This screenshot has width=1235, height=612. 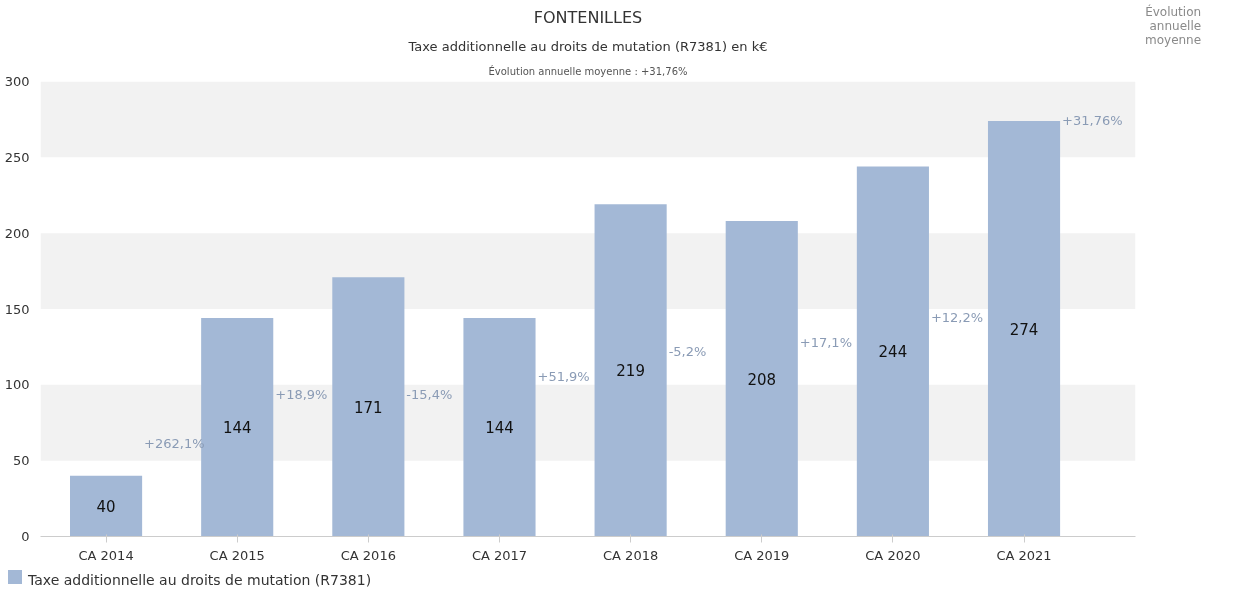 I want to click on data-label: 208, so click(x=762, y=379).